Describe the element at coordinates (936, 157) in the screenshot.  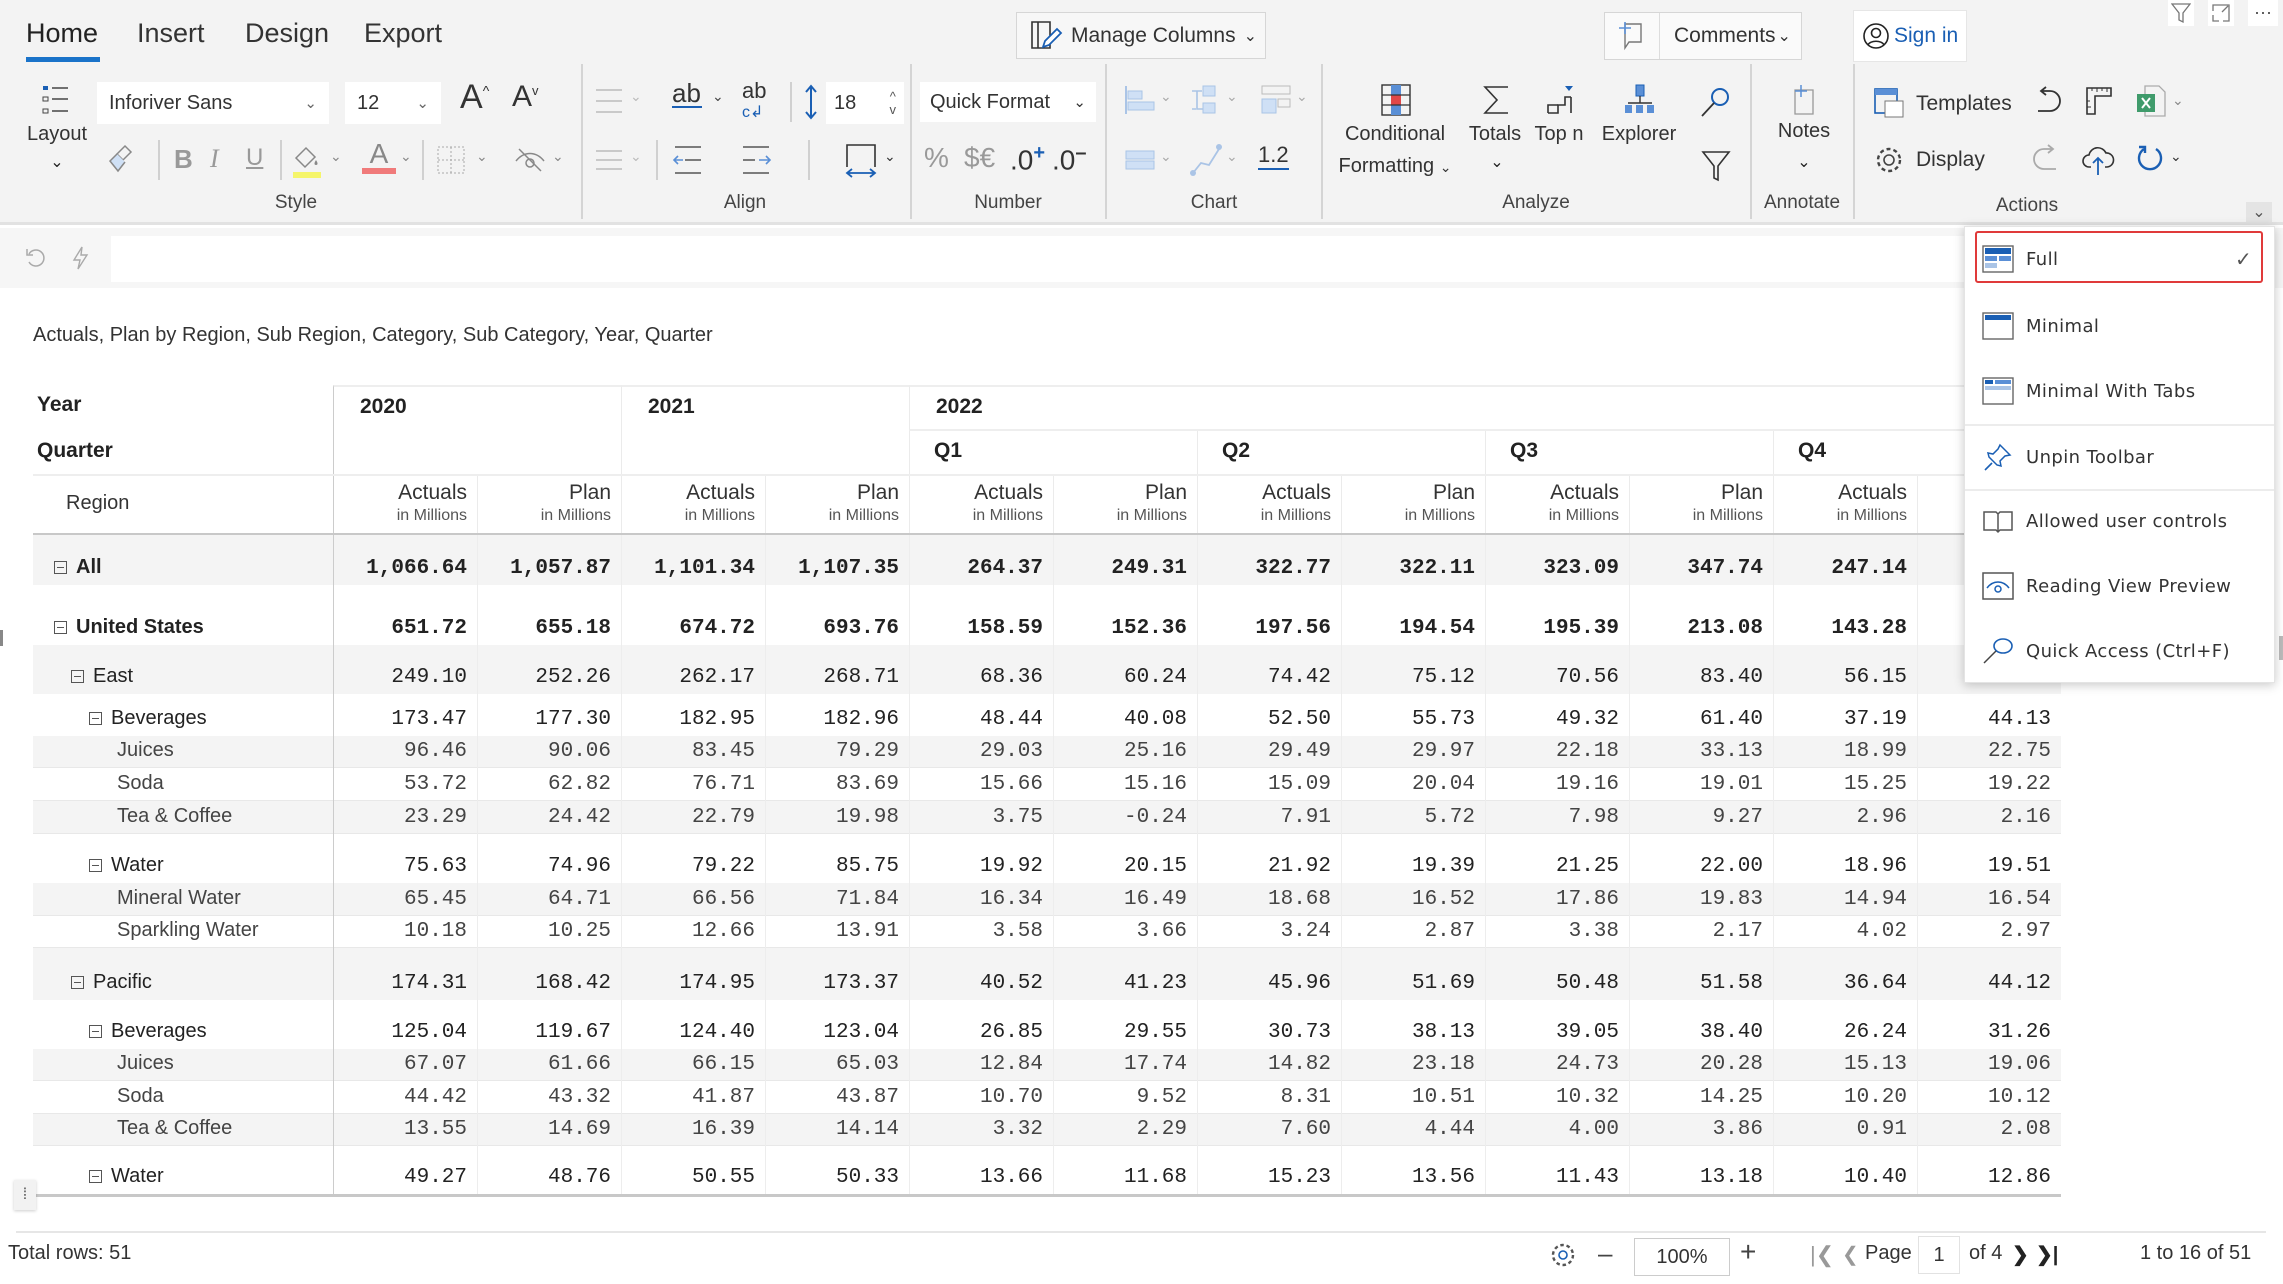
I see `percent-format-icon: %` at that location.